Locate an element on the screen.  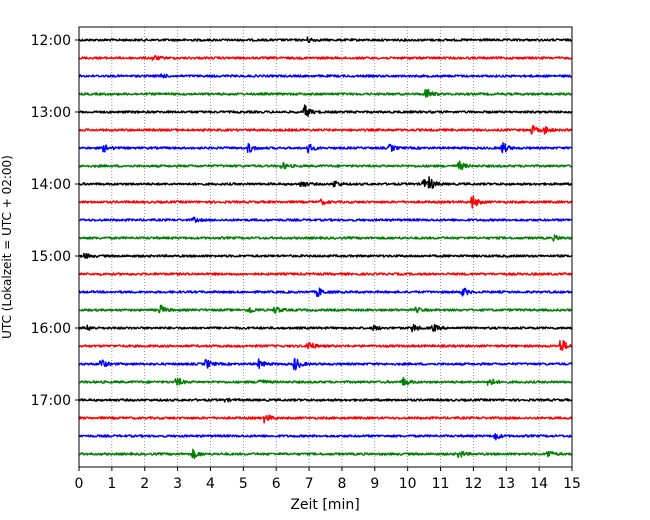
x-tick-label: 4 is located at coordinates (210, 484).